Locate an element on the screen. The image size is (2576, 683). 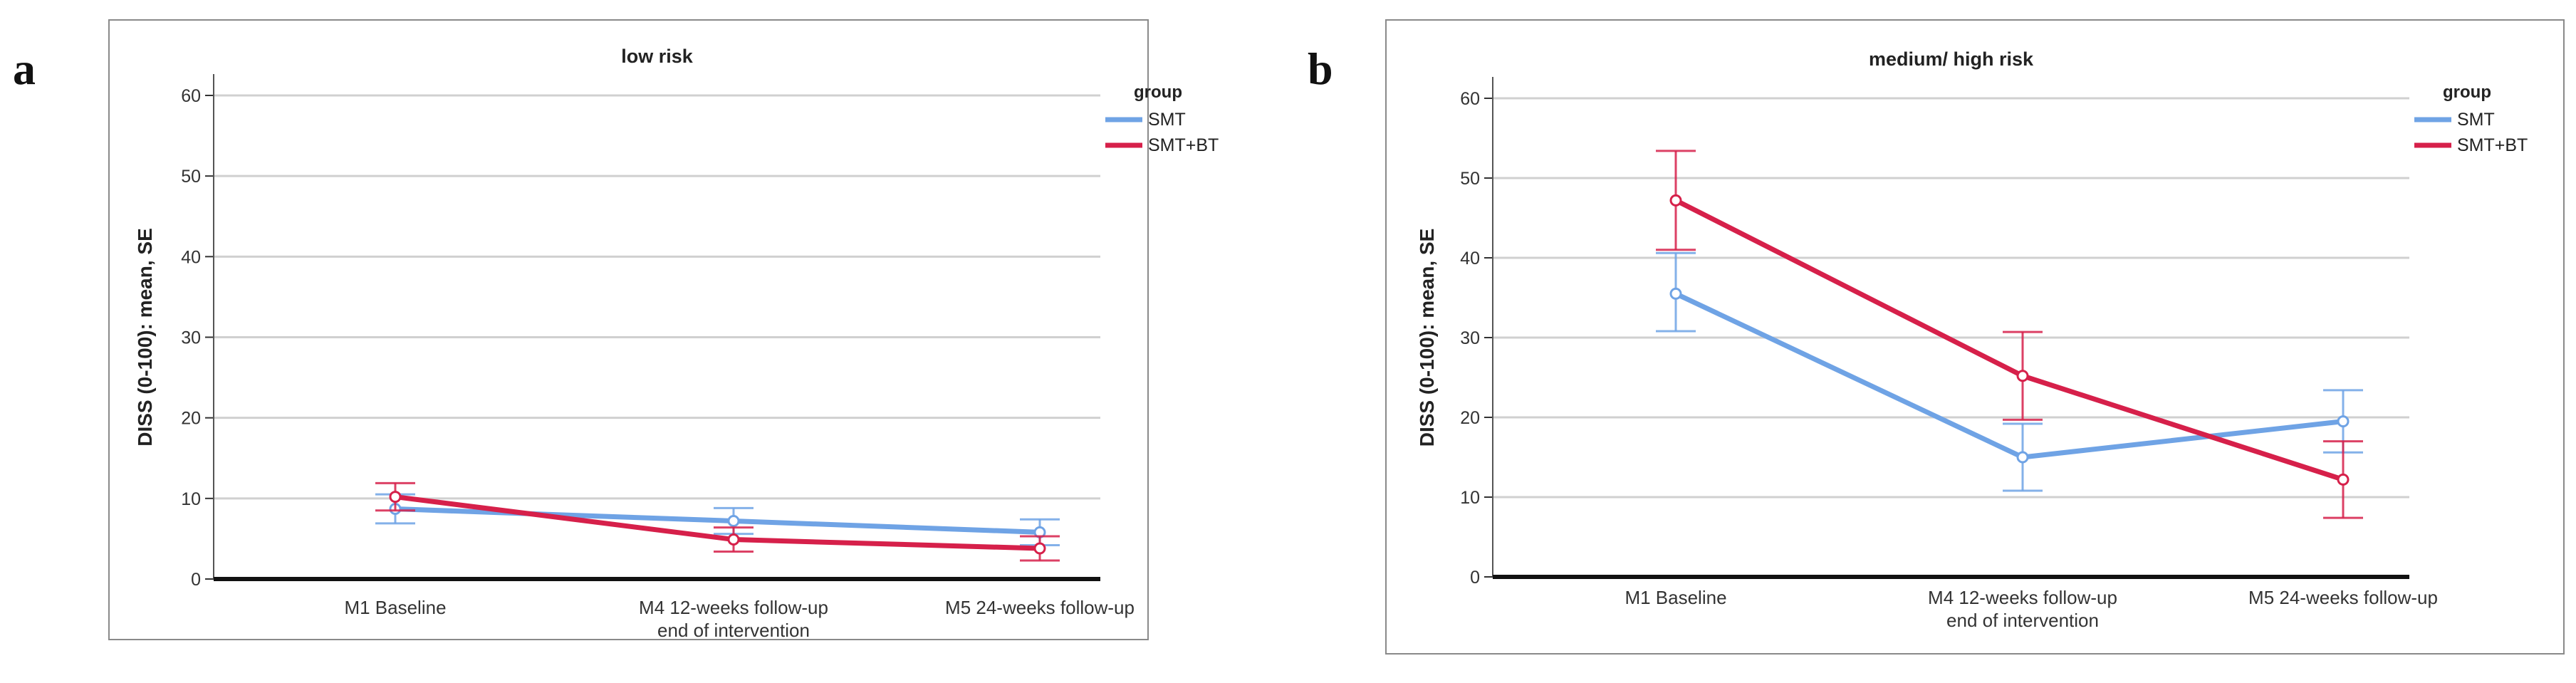
panel-letter: b is located at coordinates (1320, 68).